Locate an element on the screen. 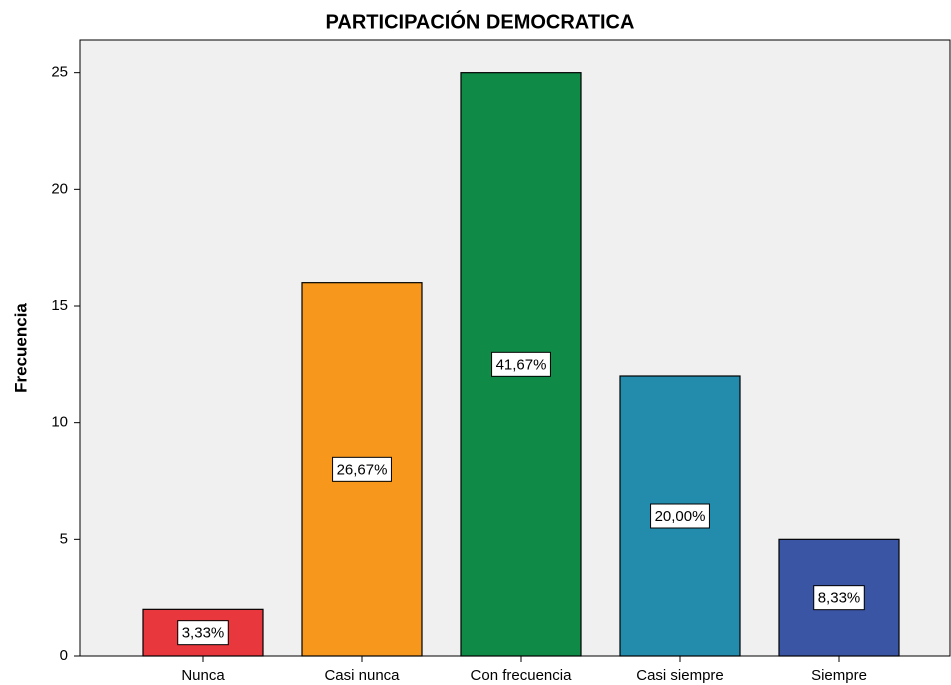  x-tick-label: Con frecuencia is located at coordinates (522, 675).